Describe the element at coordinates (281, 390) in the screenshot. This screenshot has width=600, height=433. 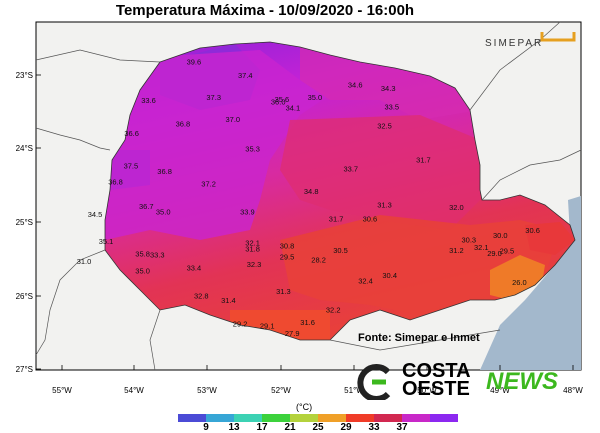
I see `longitude-label: 52°W` at that location.